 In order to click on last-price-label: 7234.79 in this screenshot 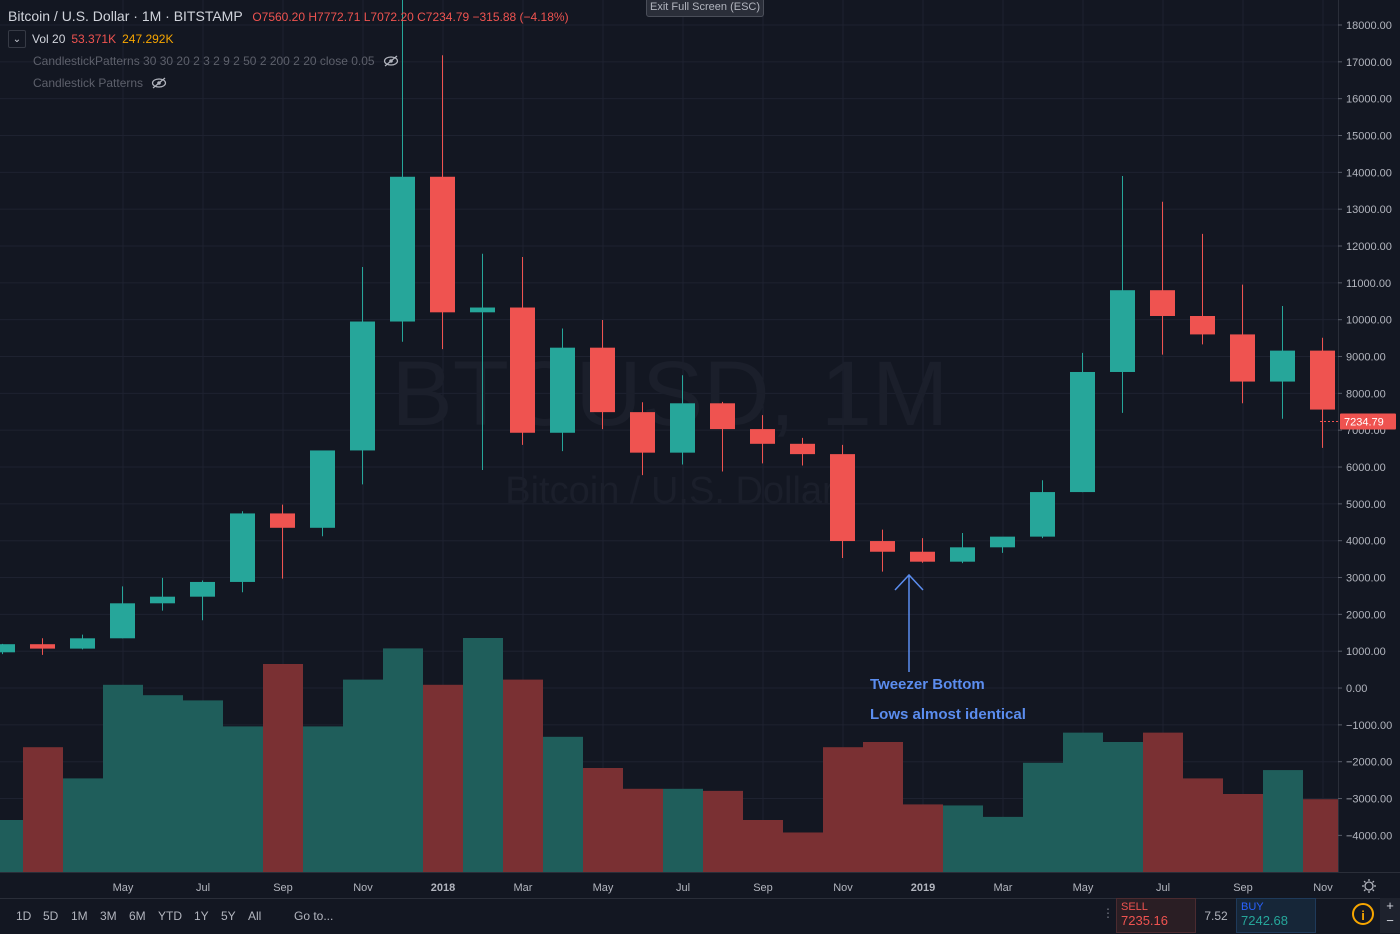, I will do `click(1364, 423)`.